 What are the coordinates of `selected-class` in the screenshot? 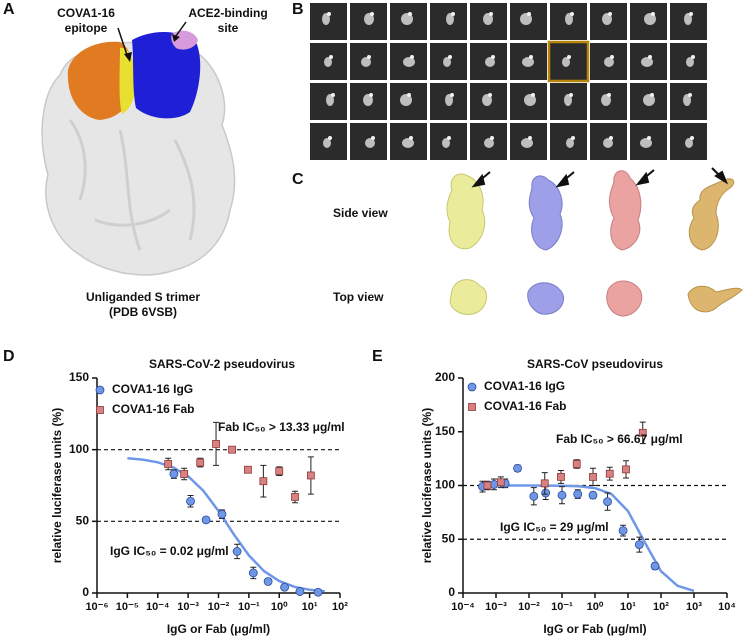 It's located at (568, 61).